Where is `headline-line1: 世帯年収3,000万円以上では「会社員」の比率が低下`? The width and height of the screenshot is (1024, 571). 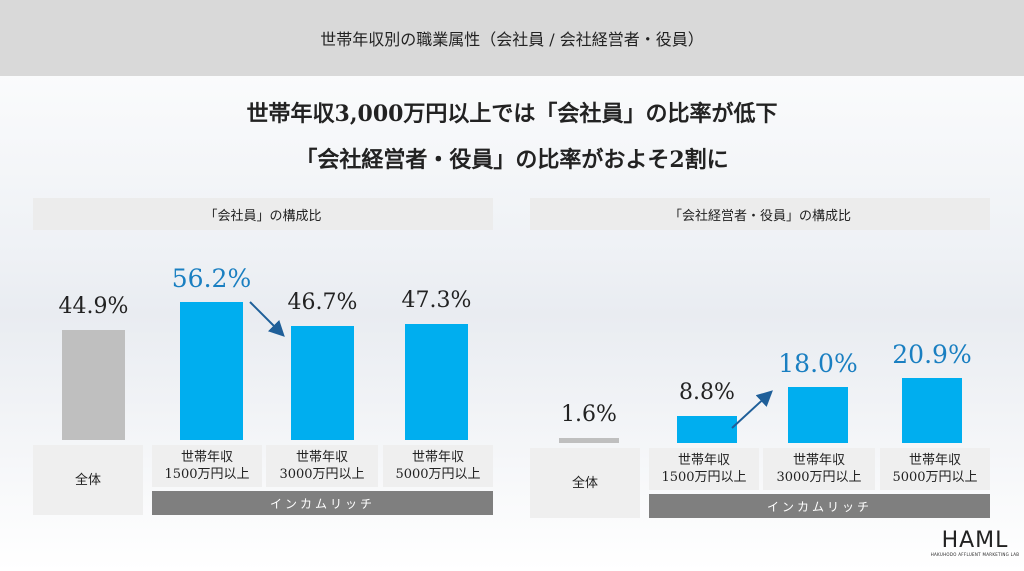
headline-line1: 世帯年収3,000万円以上では「会社員」の比率が低下 is located at coordinates (512, 114).